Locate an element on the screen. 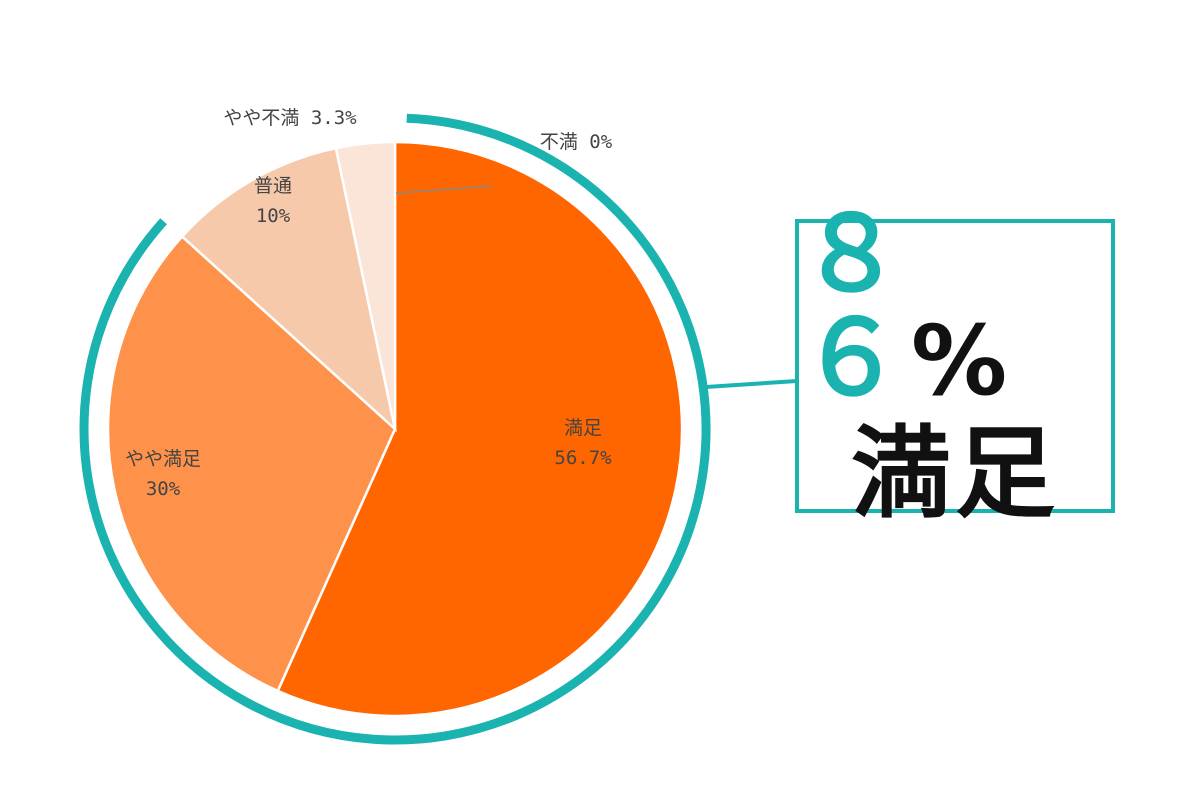 This screenshot has width=1200, height=798. slice-value-label: 56.7% is located at coordinates (583, 458).